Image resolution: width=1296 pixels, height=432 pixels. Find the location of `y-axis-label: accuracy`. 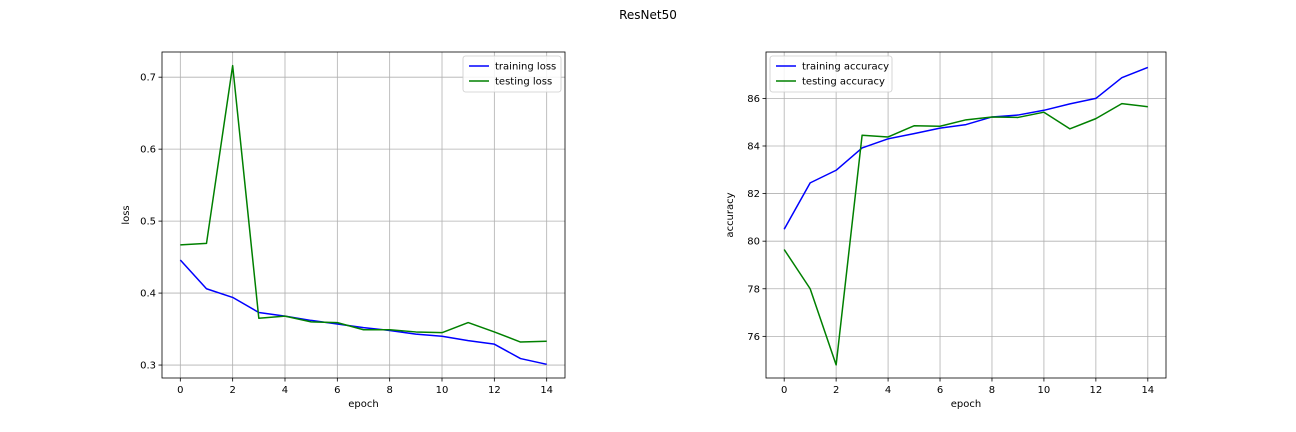

y-axis-label: accuracy is located at coordinates (730, 214).